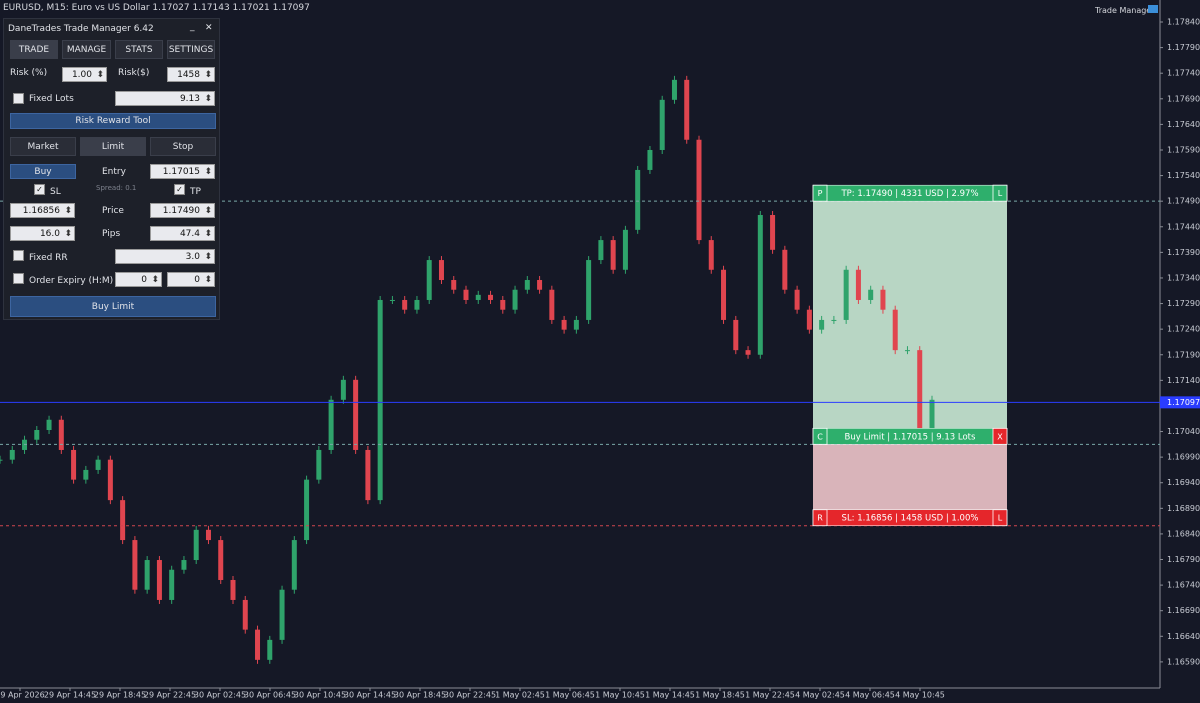 The height and width of the screenshot is (703, 1200). I want to click on tab: STATS, so click(139, 49).